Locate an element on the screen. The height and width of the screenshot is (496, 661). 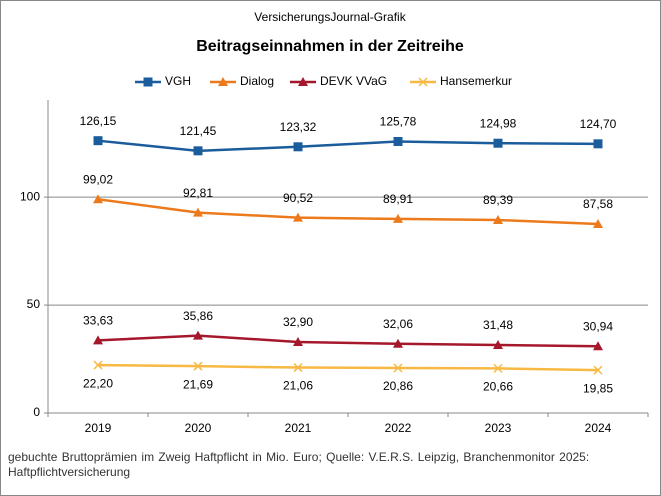
x-tick-label: 2020 is located at coordinates (198, 428).